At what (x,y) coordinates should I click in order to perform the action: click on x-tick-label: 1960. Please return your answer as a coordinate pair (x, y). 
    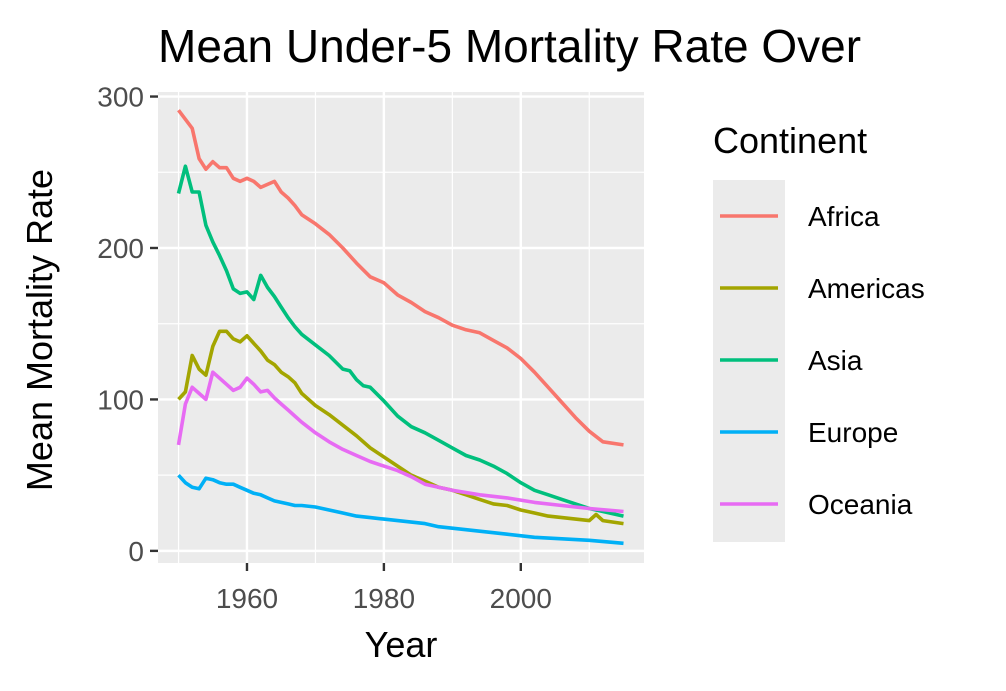
    Looking at the image, I should click on (247, 598).